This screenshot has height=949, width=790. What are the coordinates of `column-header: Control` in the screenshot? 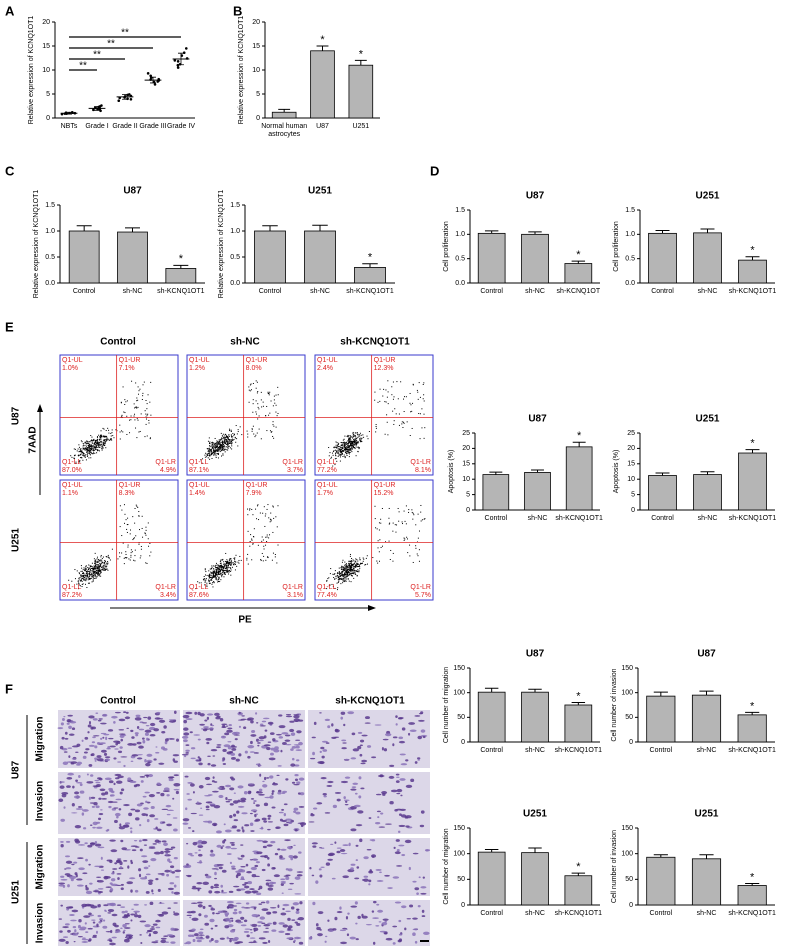 It's located at (118, 342).